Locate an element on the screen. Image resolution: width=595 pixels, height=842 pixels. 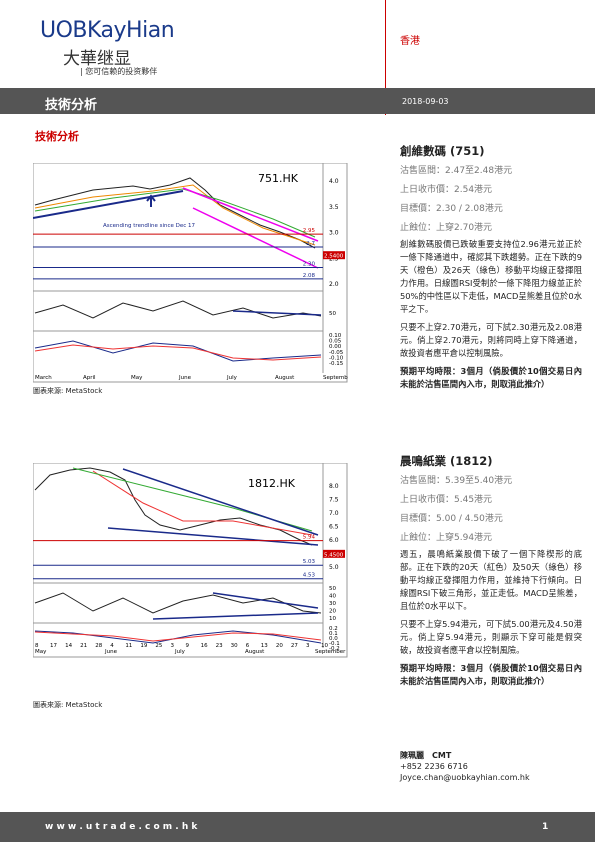
day-label: 25 is located at coordinates (158, 646).